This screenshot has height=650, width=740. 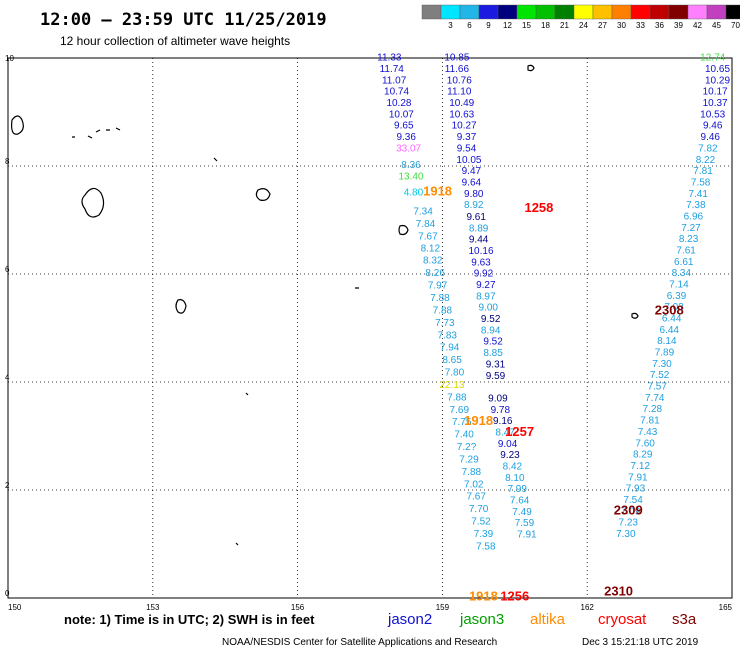 What do you see at coordinates (679, 285) in the screenshot?
I see `wave-reading: 7.14` at bounding box center [679, 285].